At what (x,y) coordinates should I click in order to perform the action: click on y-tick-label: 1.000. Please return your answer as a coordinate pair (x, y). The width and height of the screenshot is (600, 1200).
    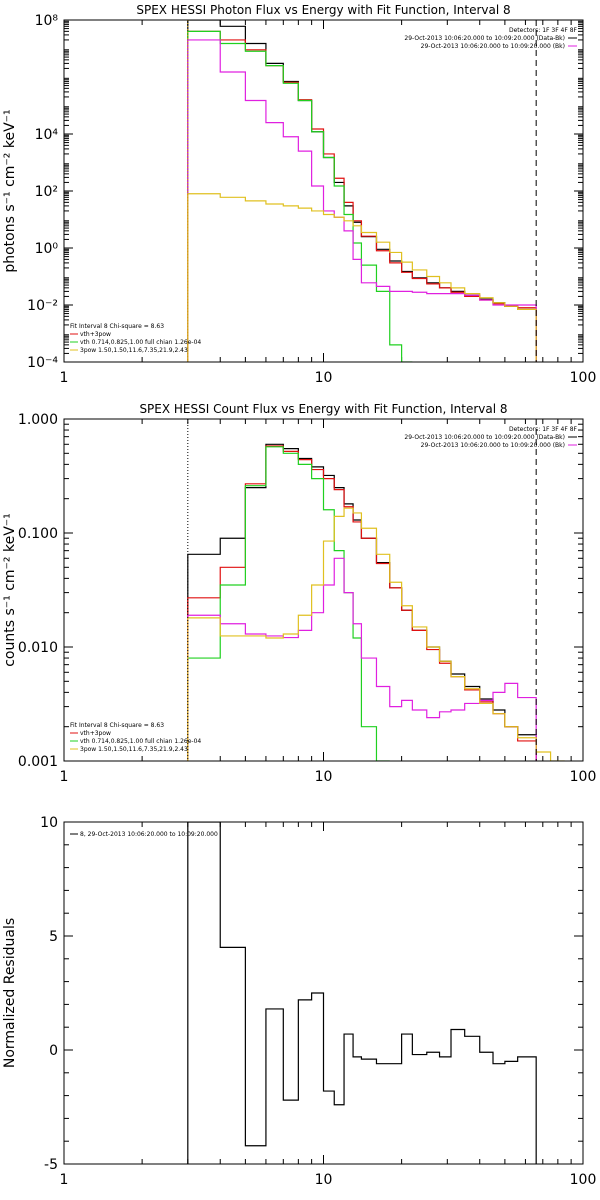
    Looking at the image, I should click on (38, 420).